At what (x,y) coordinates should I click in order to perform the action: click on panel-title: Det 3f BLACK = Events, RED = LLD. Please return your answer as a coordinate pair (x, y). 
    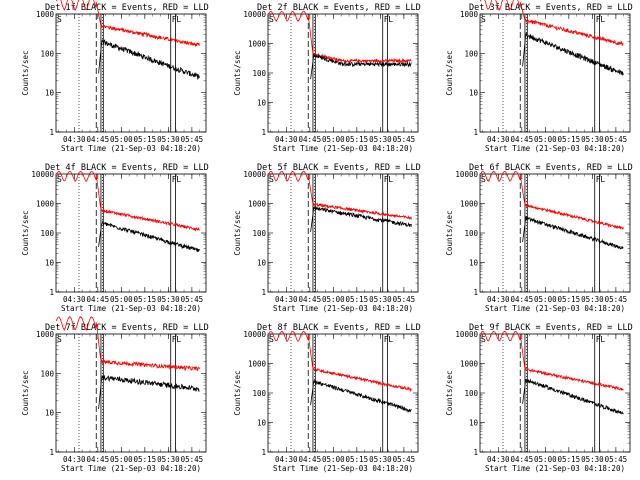
    Looking at the image, I should click on (551, 8).